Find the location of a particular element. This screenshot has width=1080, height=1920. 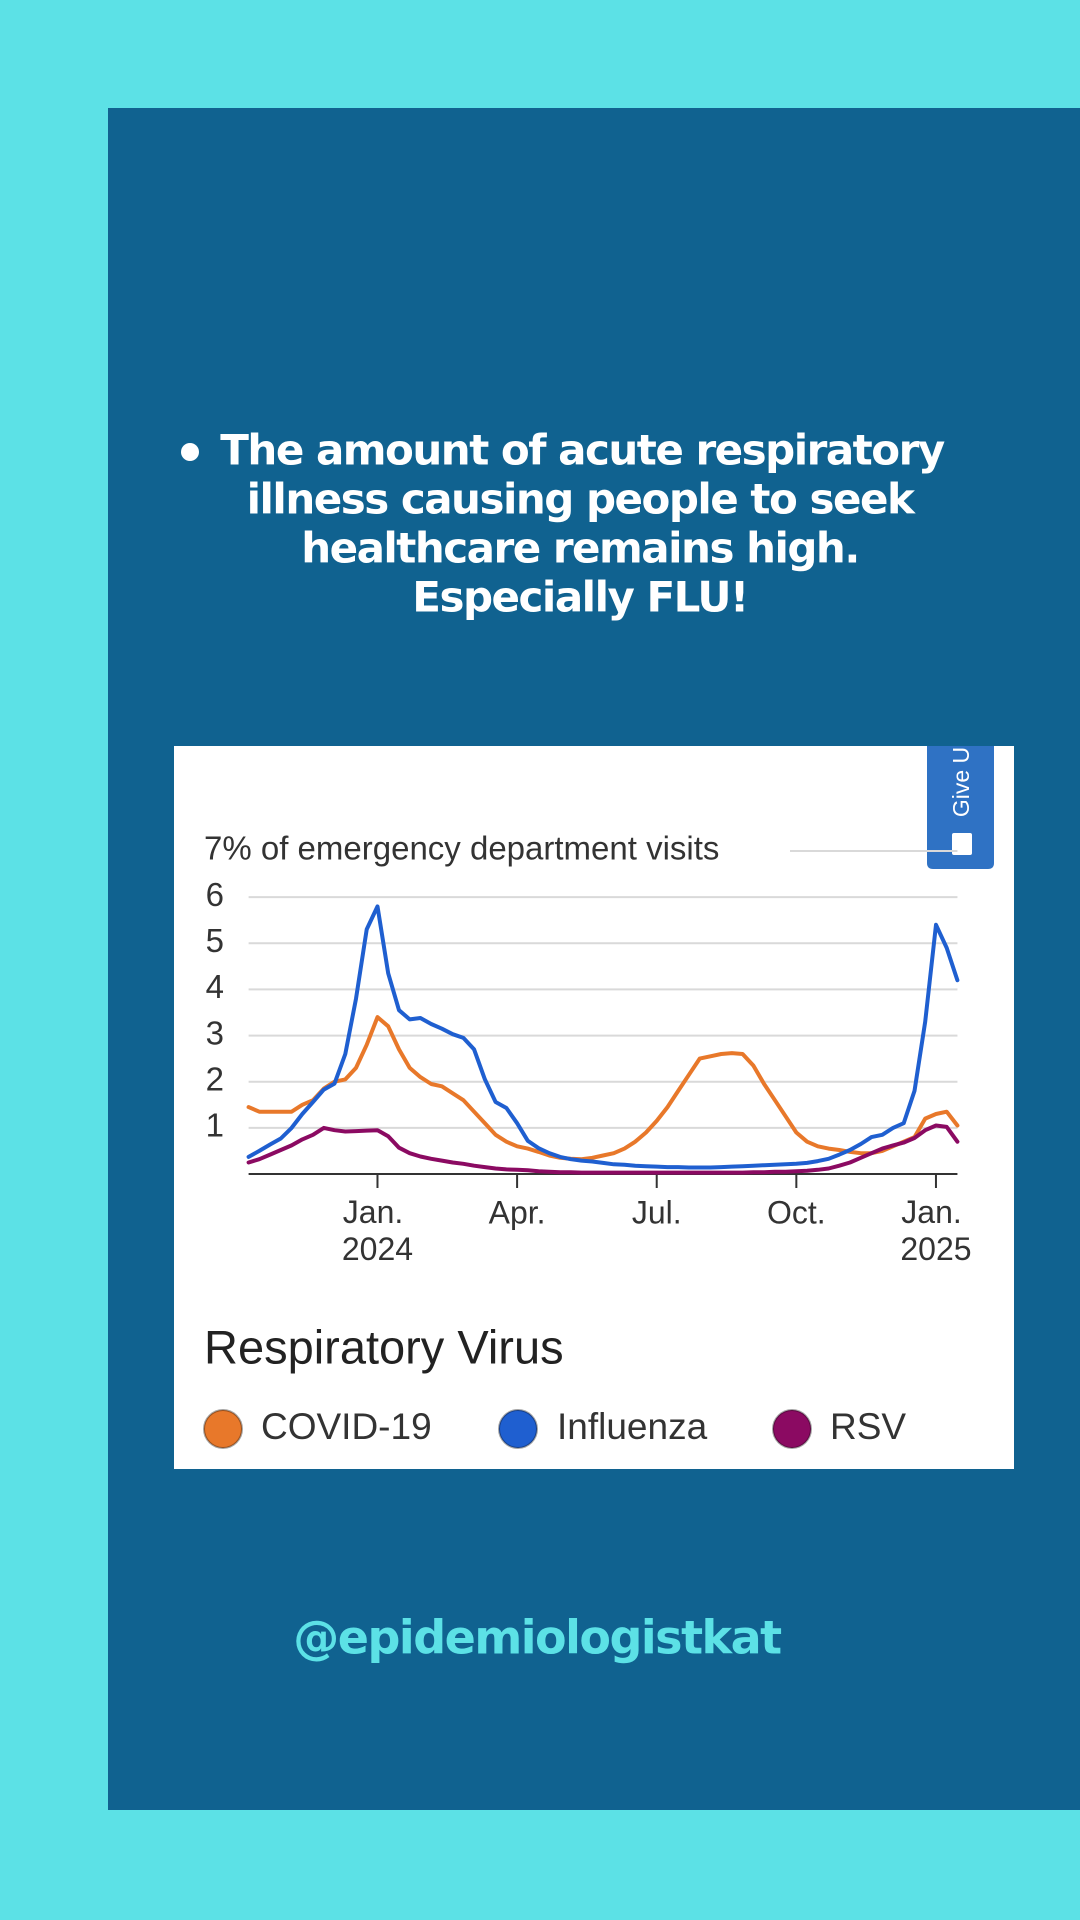

bullet-line: Especially FLU! is located at coordinates (579, 597).